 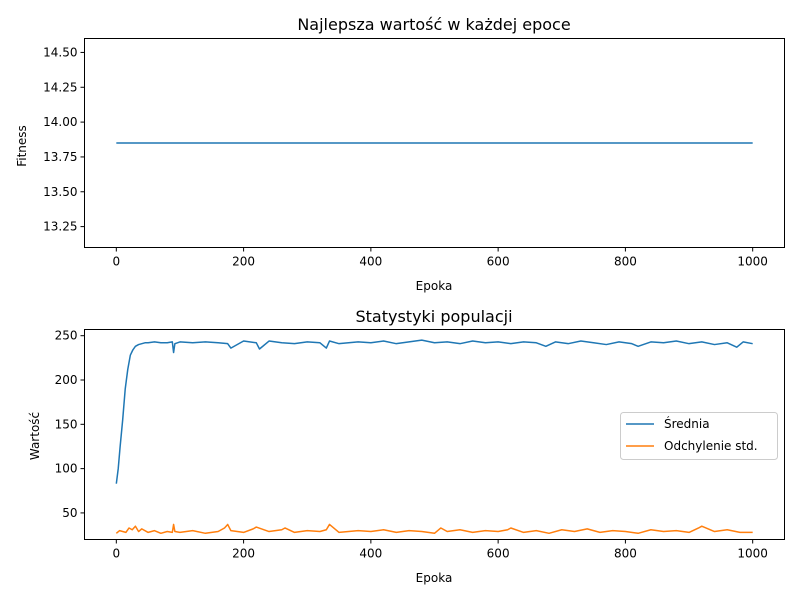 What do you see at coordinates (64, 139) in the screenshot?
I see `y-ticks: 13.25 13.50 13.75 14.00 14.25 14.50` at bounding box center [64, 139].